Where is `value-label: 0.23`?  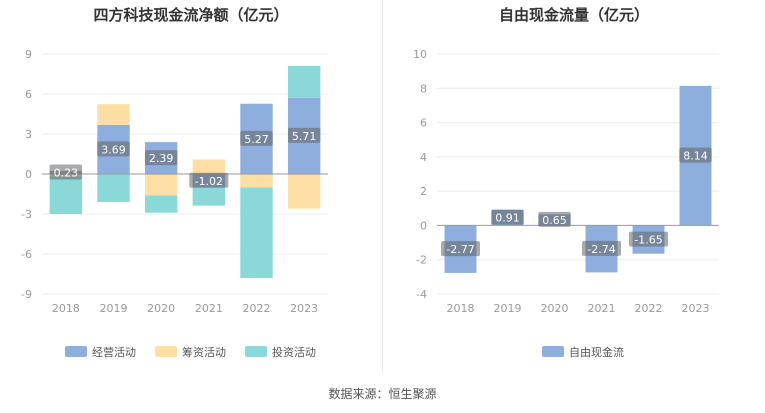 value-label: 0.23 is located at coordinates (66, 172).